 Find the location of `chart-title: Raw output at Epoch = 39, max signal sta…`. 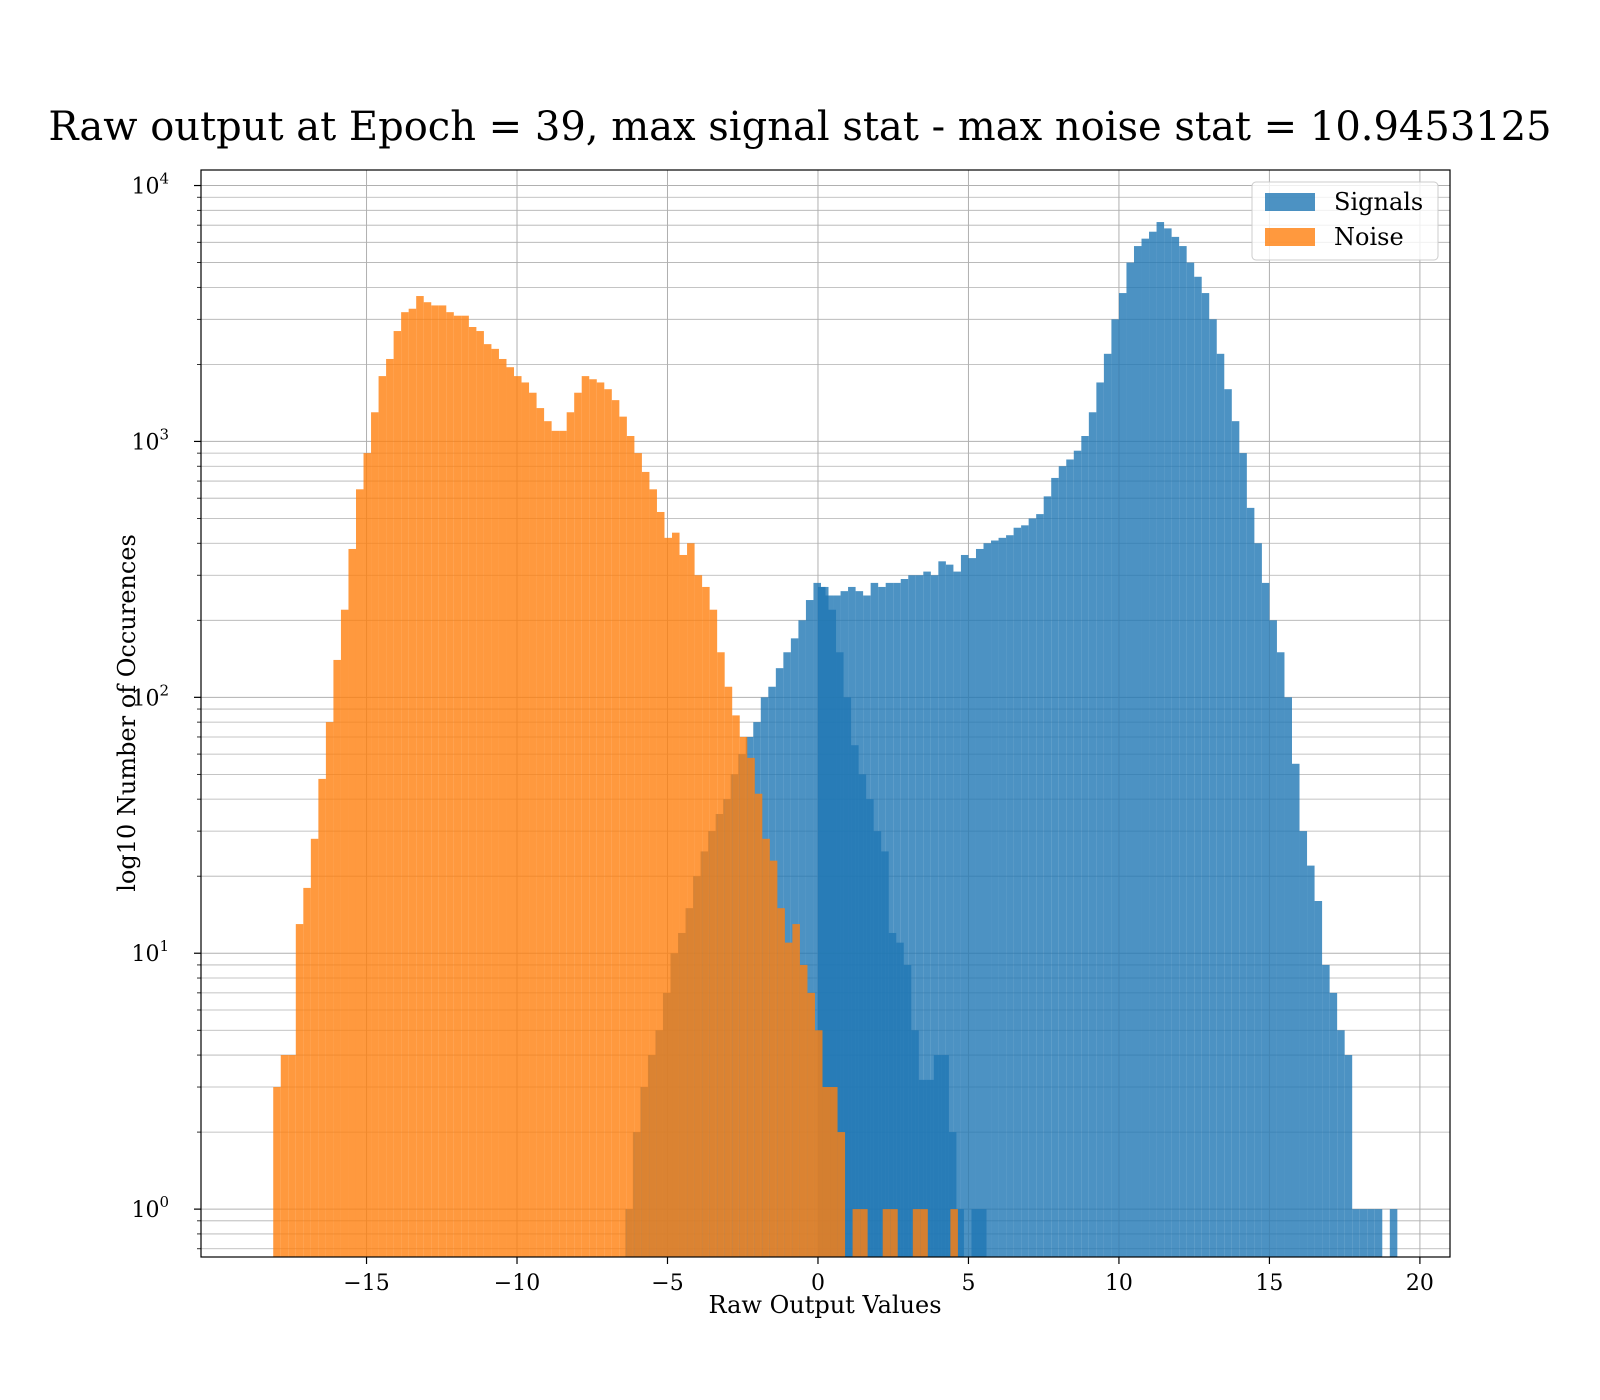

chart-title: Raw output at Epoch = 39, max signal sta… is located at coordinates (799, 127).